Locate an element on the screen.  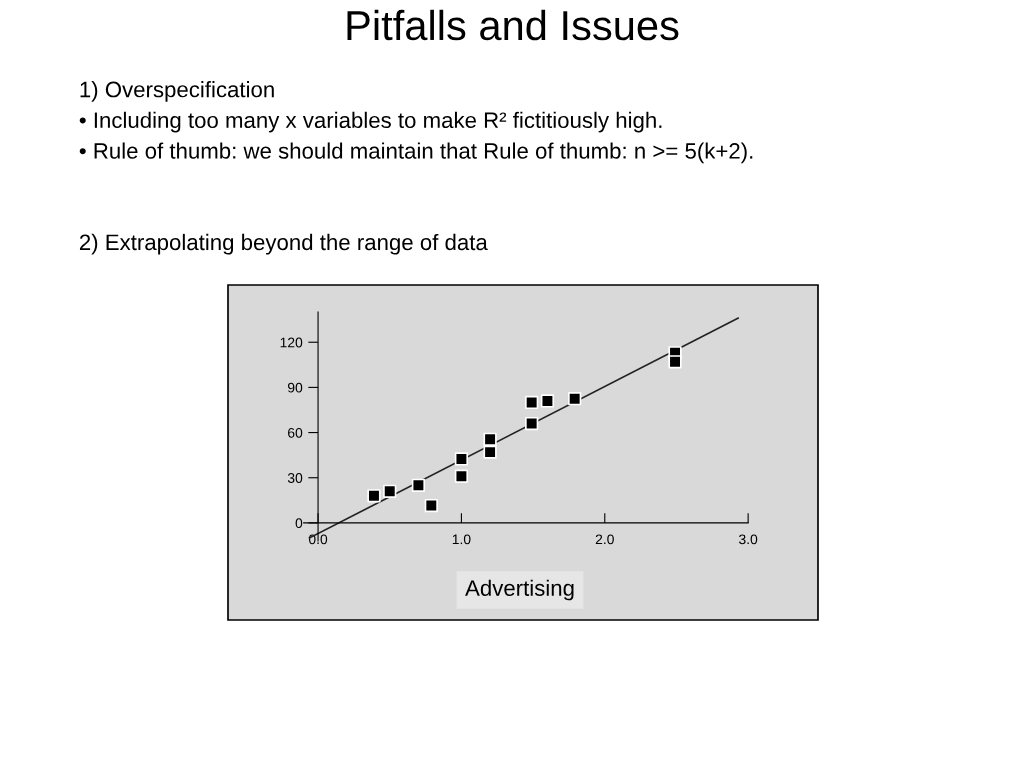
x-tick-label: 1.0 is located at coordinates (461, 539).